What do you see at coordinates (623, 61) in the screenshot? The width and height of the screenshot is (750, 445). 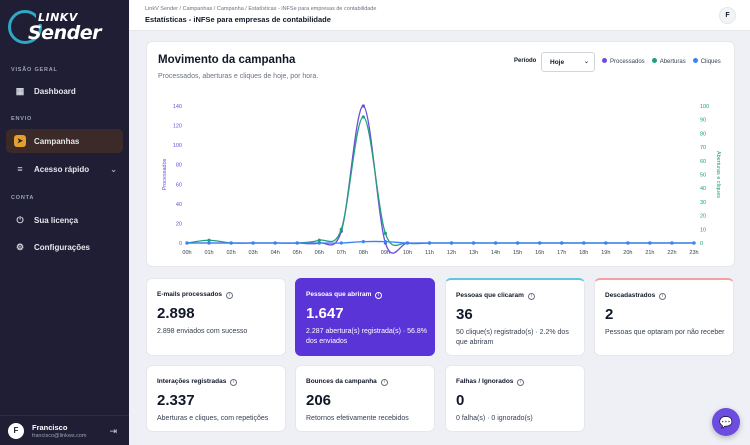 I see `legend-item-processados: Processados` at bounding box center [623, 61].